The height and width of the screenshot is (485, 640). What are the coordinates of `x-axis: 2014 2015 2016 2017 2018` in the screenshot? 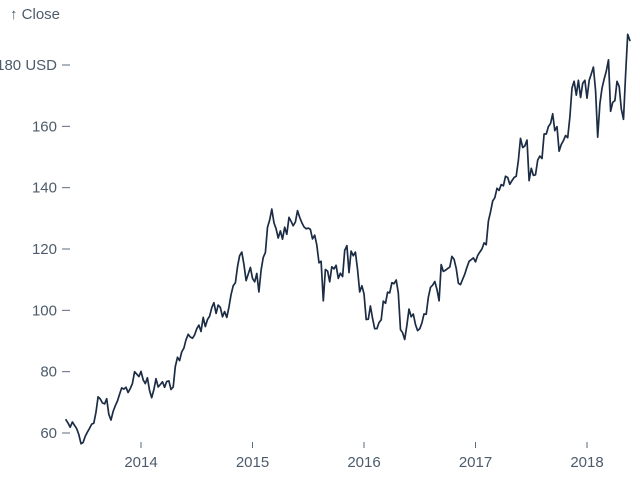 It's located at (364, 456).